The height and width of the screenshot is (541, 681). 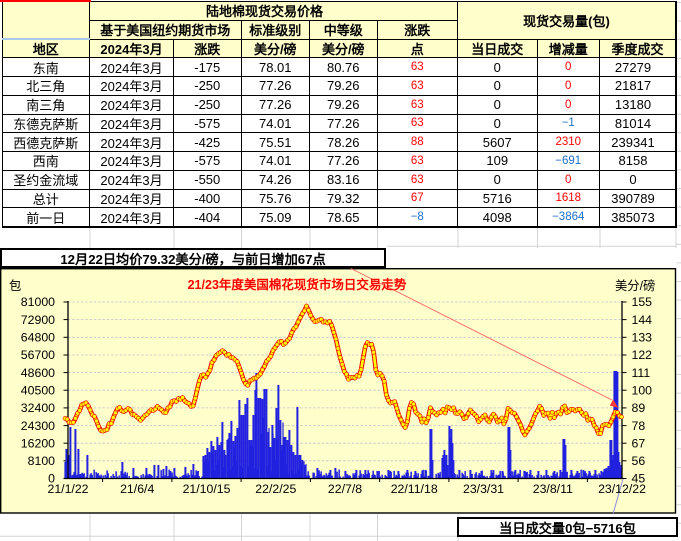 What do you see at coordinates (38, 302) in the screenshot?
I see `svg-text: 81000` at bounding box center [38, 302].